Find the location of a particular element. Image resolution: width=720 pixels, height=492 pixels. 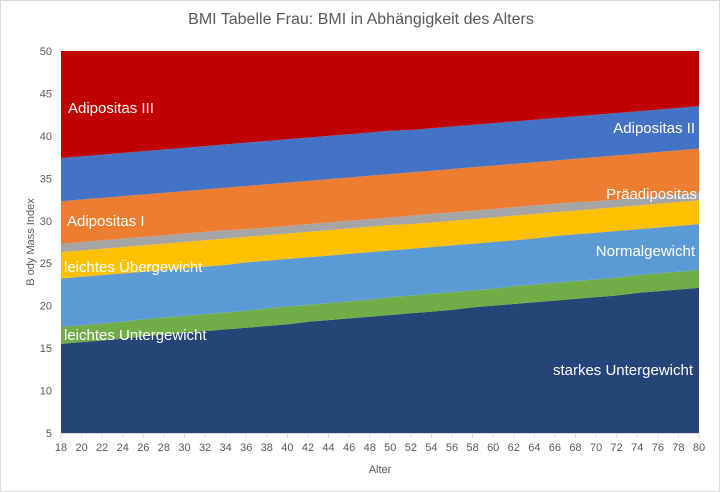

x-tick-label: 70 is located at coordinates (596, 448).